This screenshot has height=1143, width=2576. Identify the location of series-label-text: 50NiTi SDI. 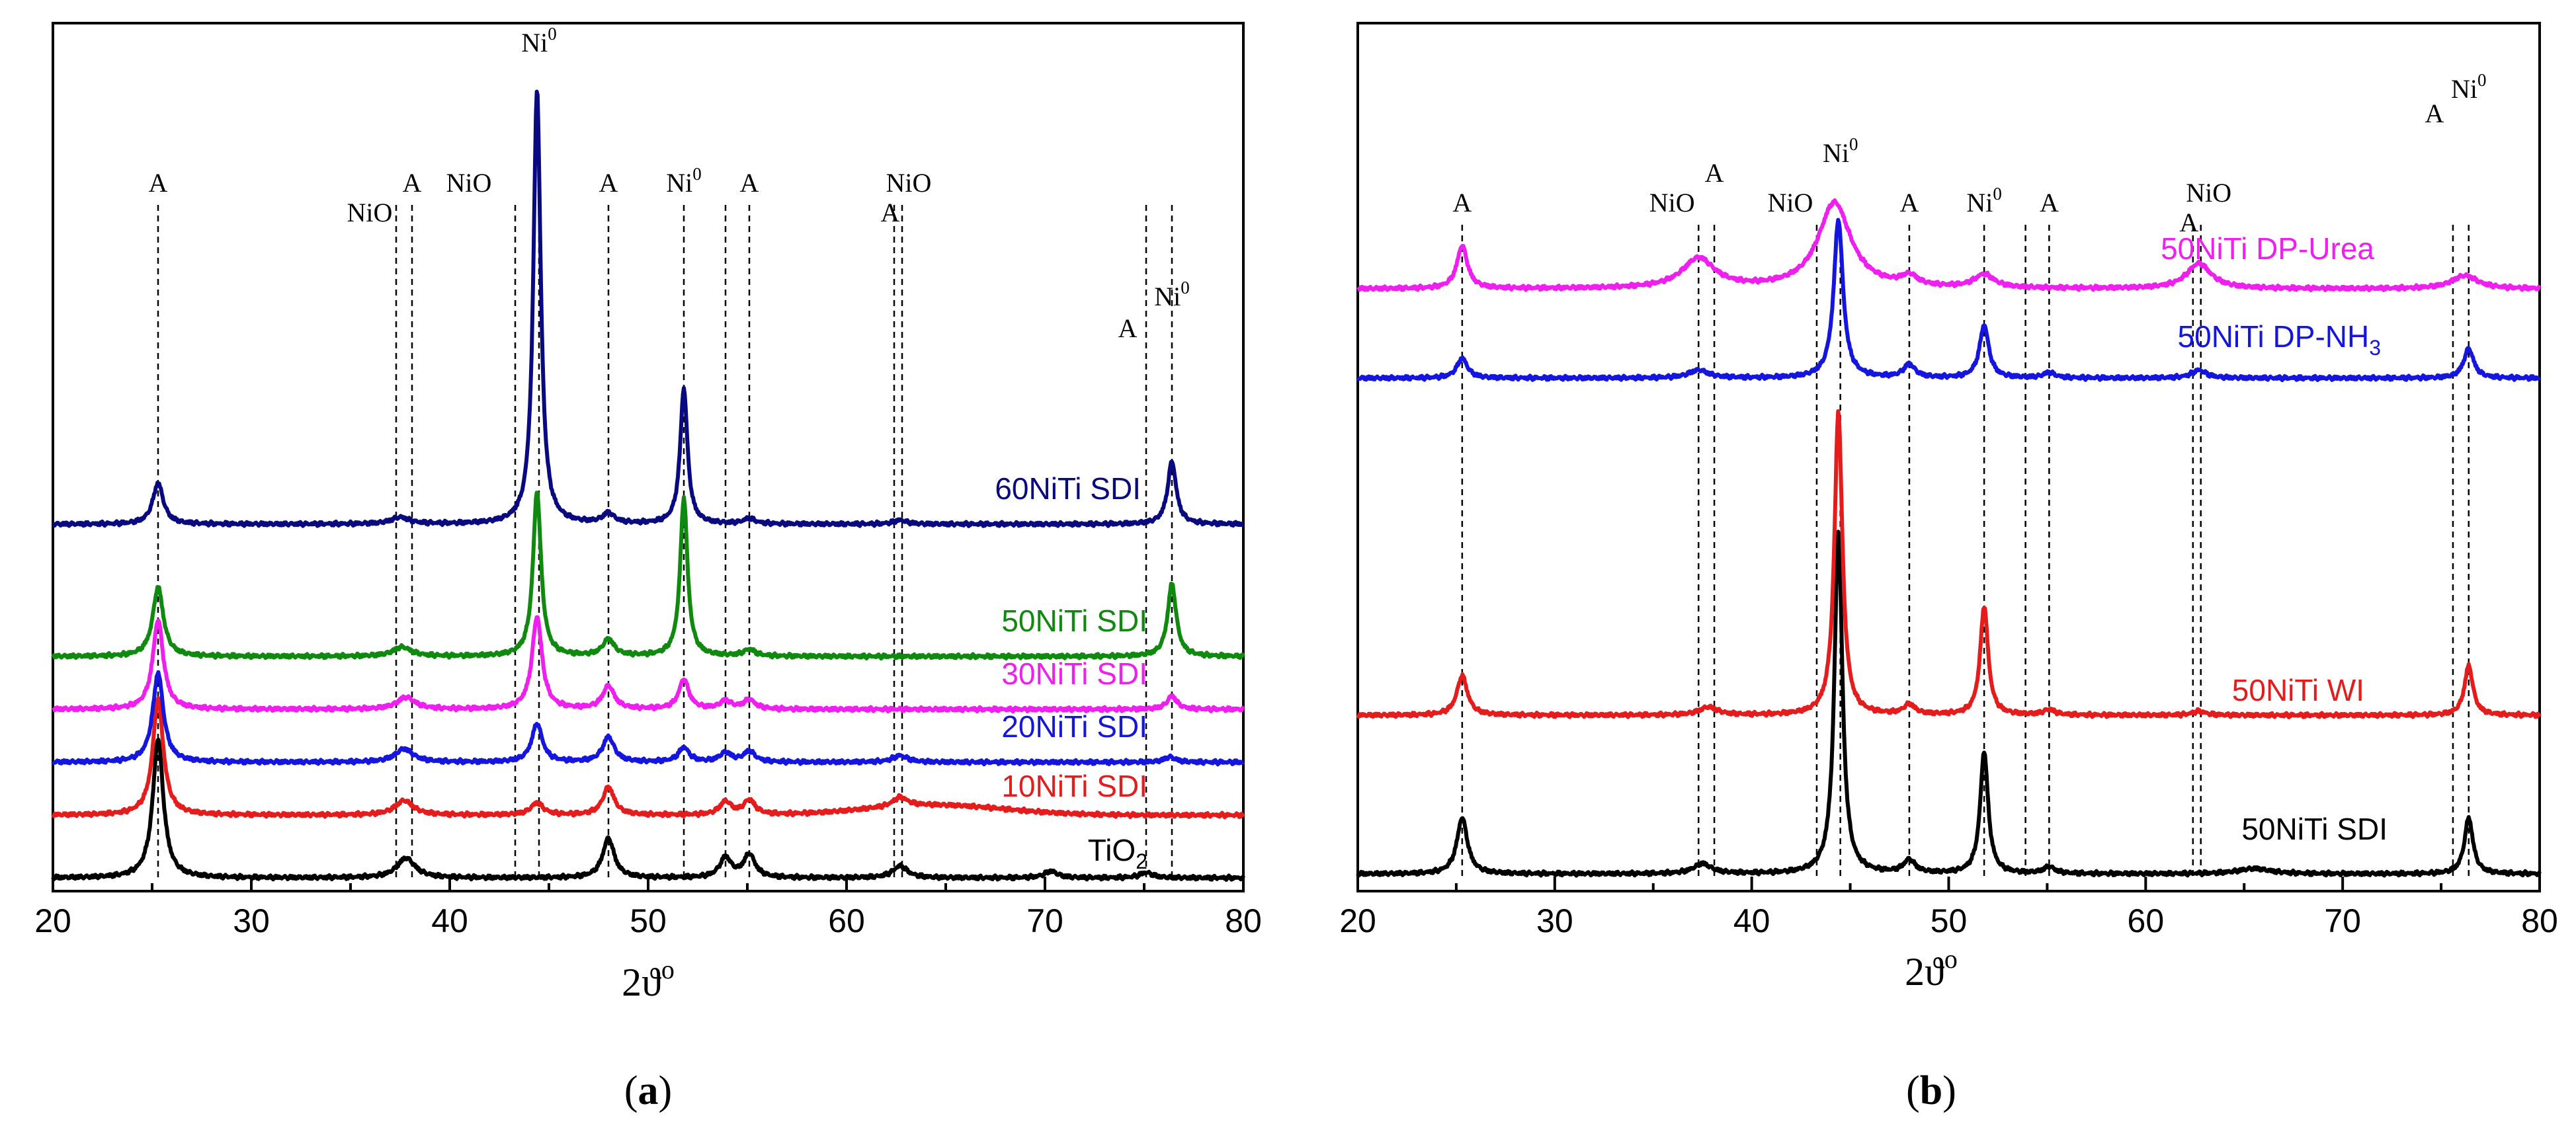
(1074, 621).